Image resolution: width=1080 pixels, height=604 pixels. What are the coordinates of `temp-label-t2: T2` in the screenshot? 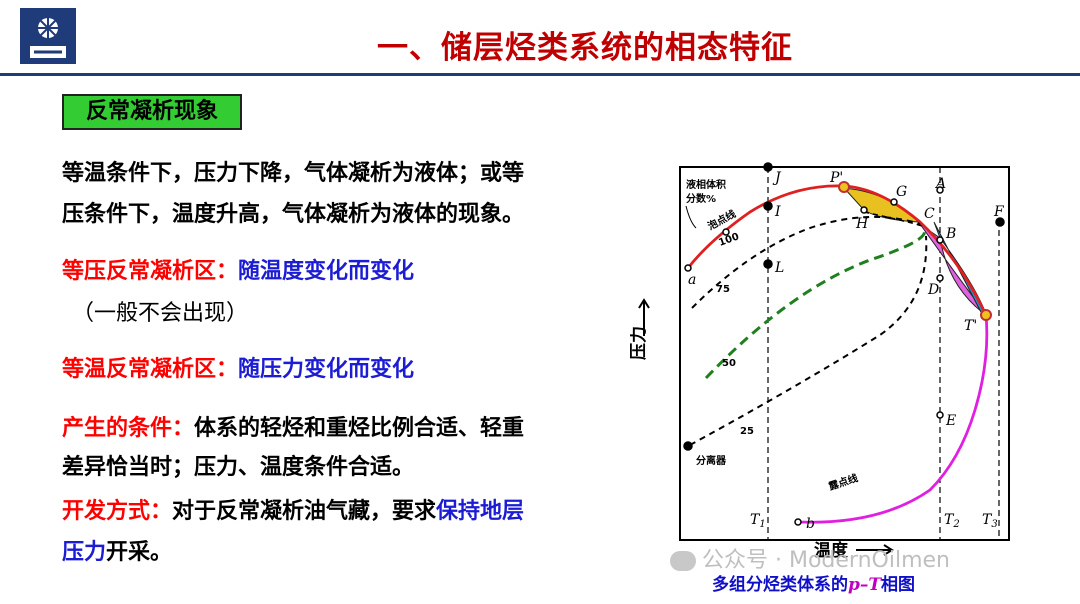 It's located at (952, 521).